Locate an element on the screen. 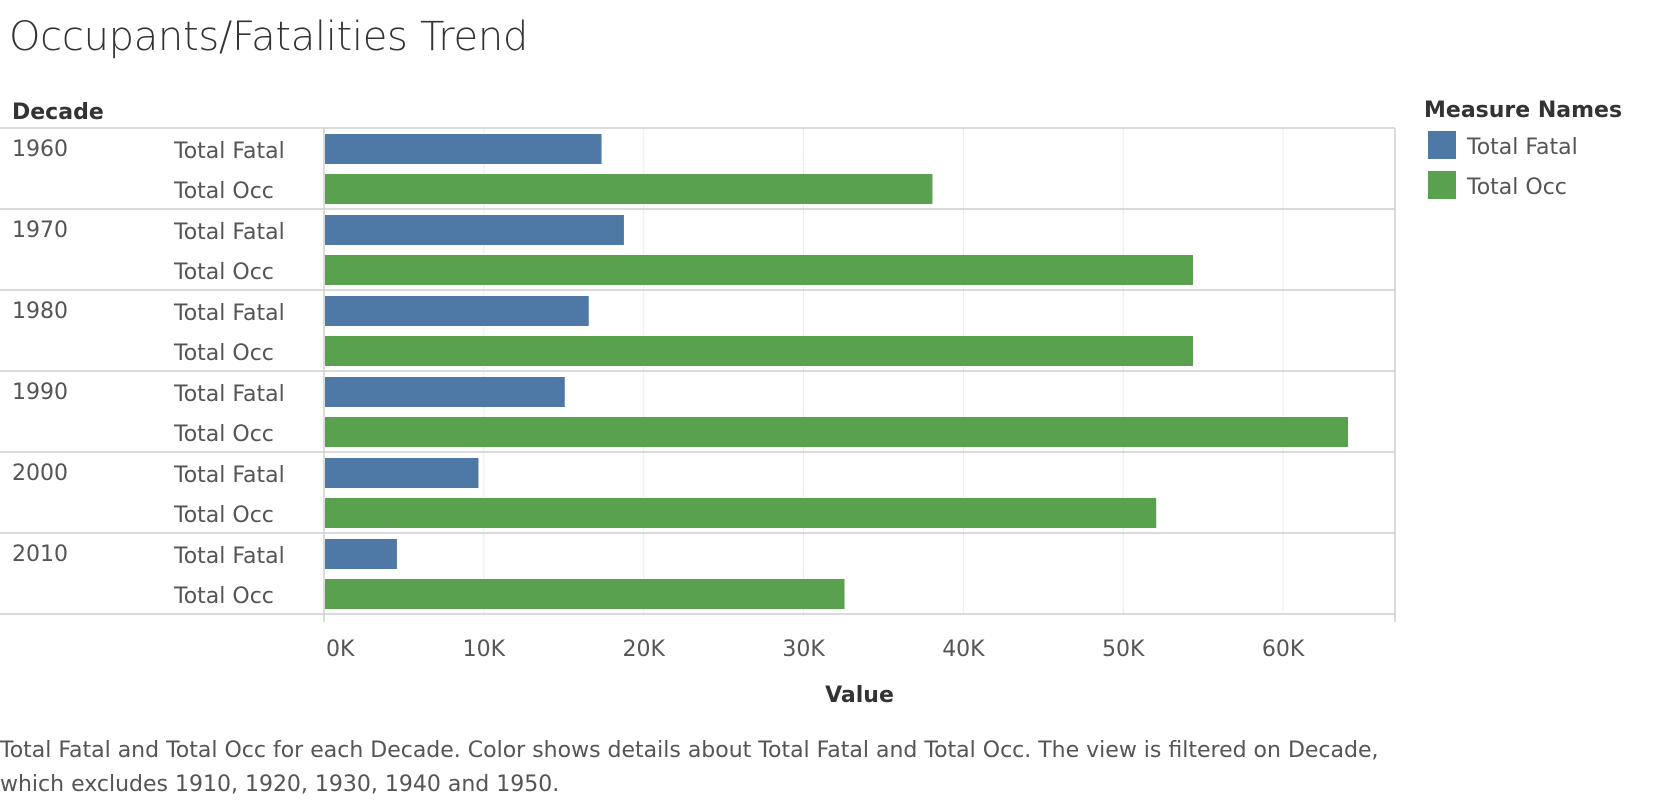 This screenshot has height=802, width=1680. bar-total-fatal-1960 is located at coordinates (463, 149).